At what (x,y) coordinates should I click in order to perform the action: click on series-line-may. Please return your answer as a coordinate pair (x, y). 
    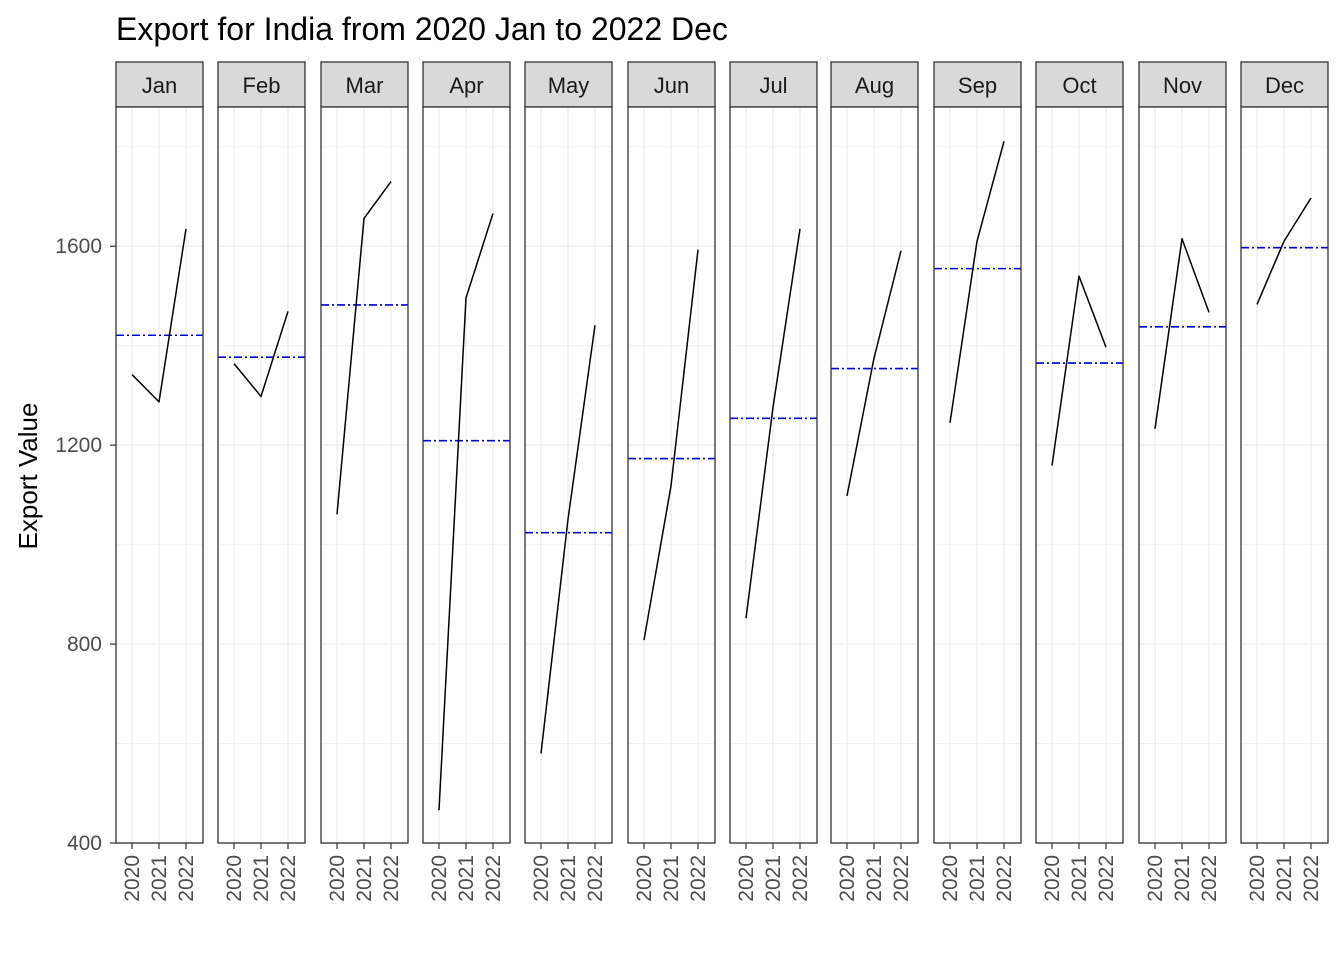
    Looking at the image, I should click on (568, 539).